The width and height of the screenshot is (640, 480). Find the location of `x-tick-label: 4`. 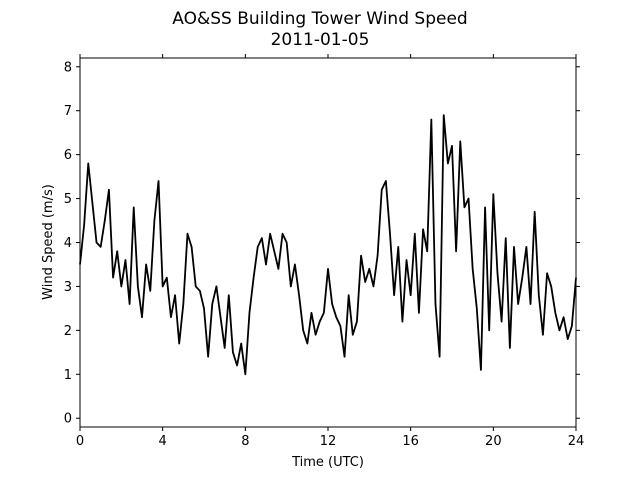

x-tick-label: 4 is located at coordinates (163, 441).